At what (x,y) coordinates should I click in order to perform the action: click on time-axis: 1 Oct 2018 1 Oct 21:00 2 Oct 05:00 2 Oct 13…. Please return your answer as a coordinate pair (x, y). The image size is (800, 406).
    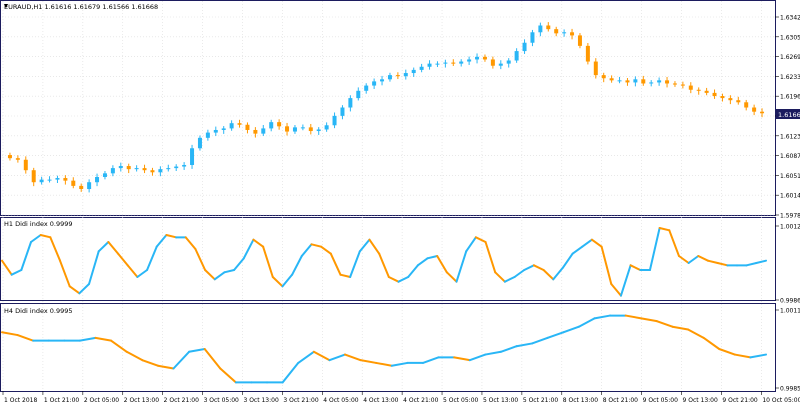
    Looking at the image, I should click on (401, 397).